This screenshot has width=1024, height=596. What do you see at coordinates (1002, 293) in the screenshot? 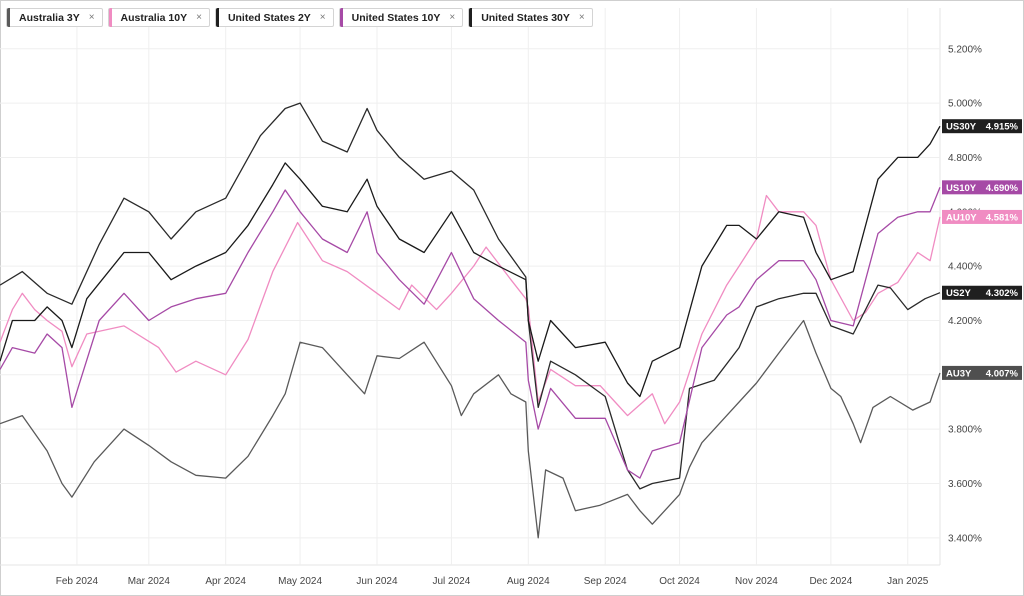
I see `end-tag-value: 4.302%` at bounding box center [1002, 293].